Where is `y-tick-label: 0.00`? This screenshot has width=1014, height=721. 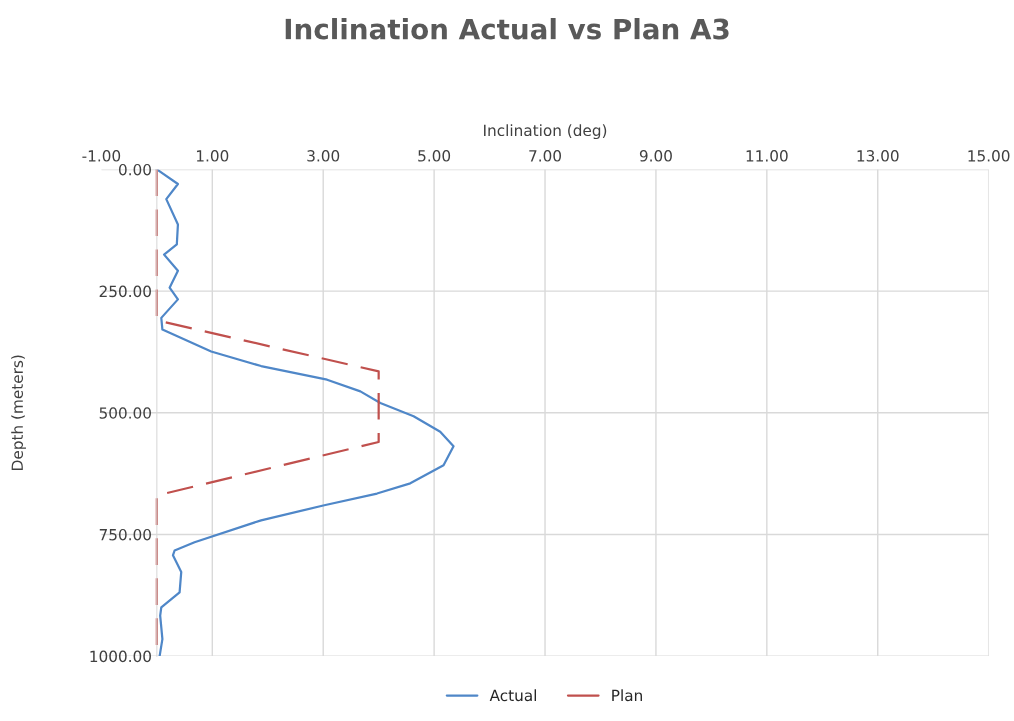
y-tick-label: 0.00 is located at coordinates (134, 169).